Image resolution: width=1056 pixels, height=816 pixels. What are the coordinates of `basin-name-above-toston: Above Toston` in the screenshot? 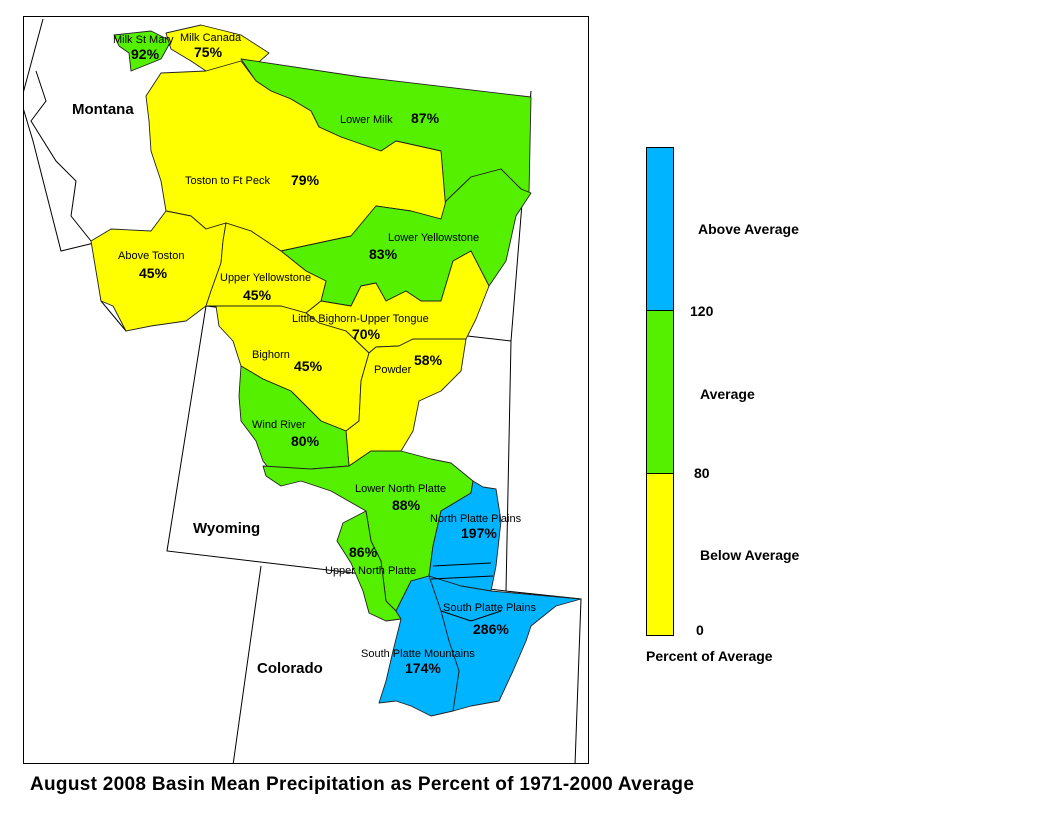 It's located at (151, 256).